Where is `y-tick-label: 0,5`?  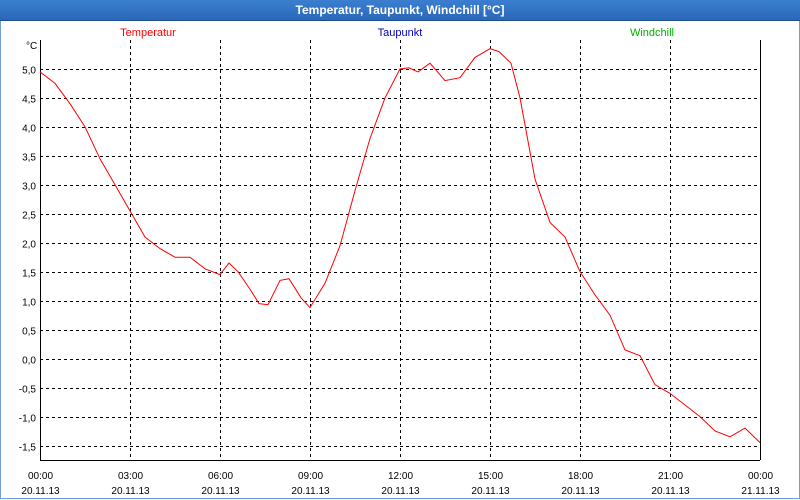 y-tick-label: 0,5 is located at coordinates (29, 332).